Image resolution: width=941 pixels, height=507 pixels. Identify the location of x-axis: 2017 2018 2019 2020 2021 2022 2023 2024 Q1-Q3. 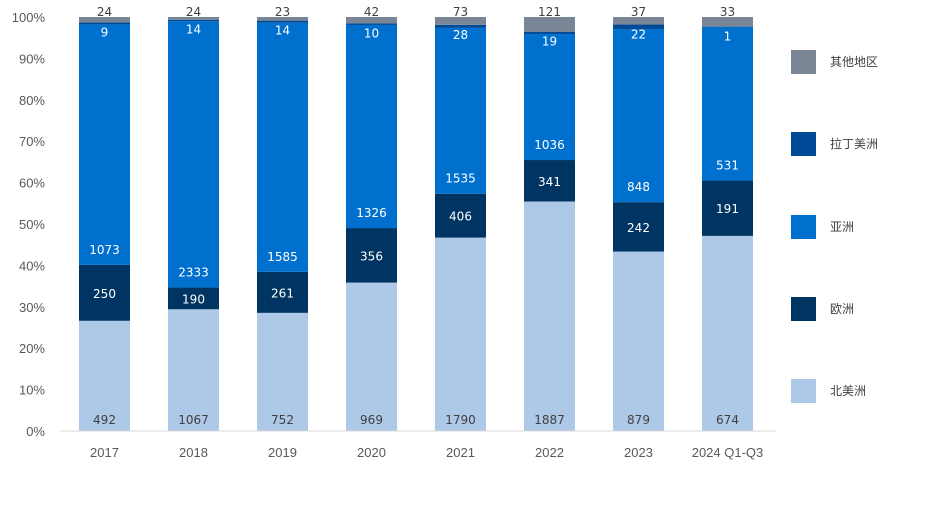
(426, 452).